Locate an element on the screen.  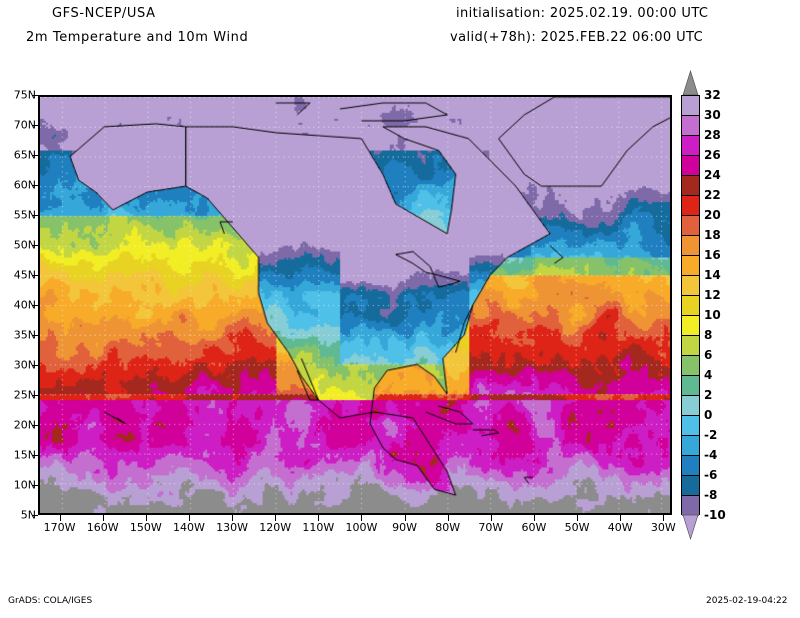
colorbar-tick-label: 12 is located at coordinates (712, 295).